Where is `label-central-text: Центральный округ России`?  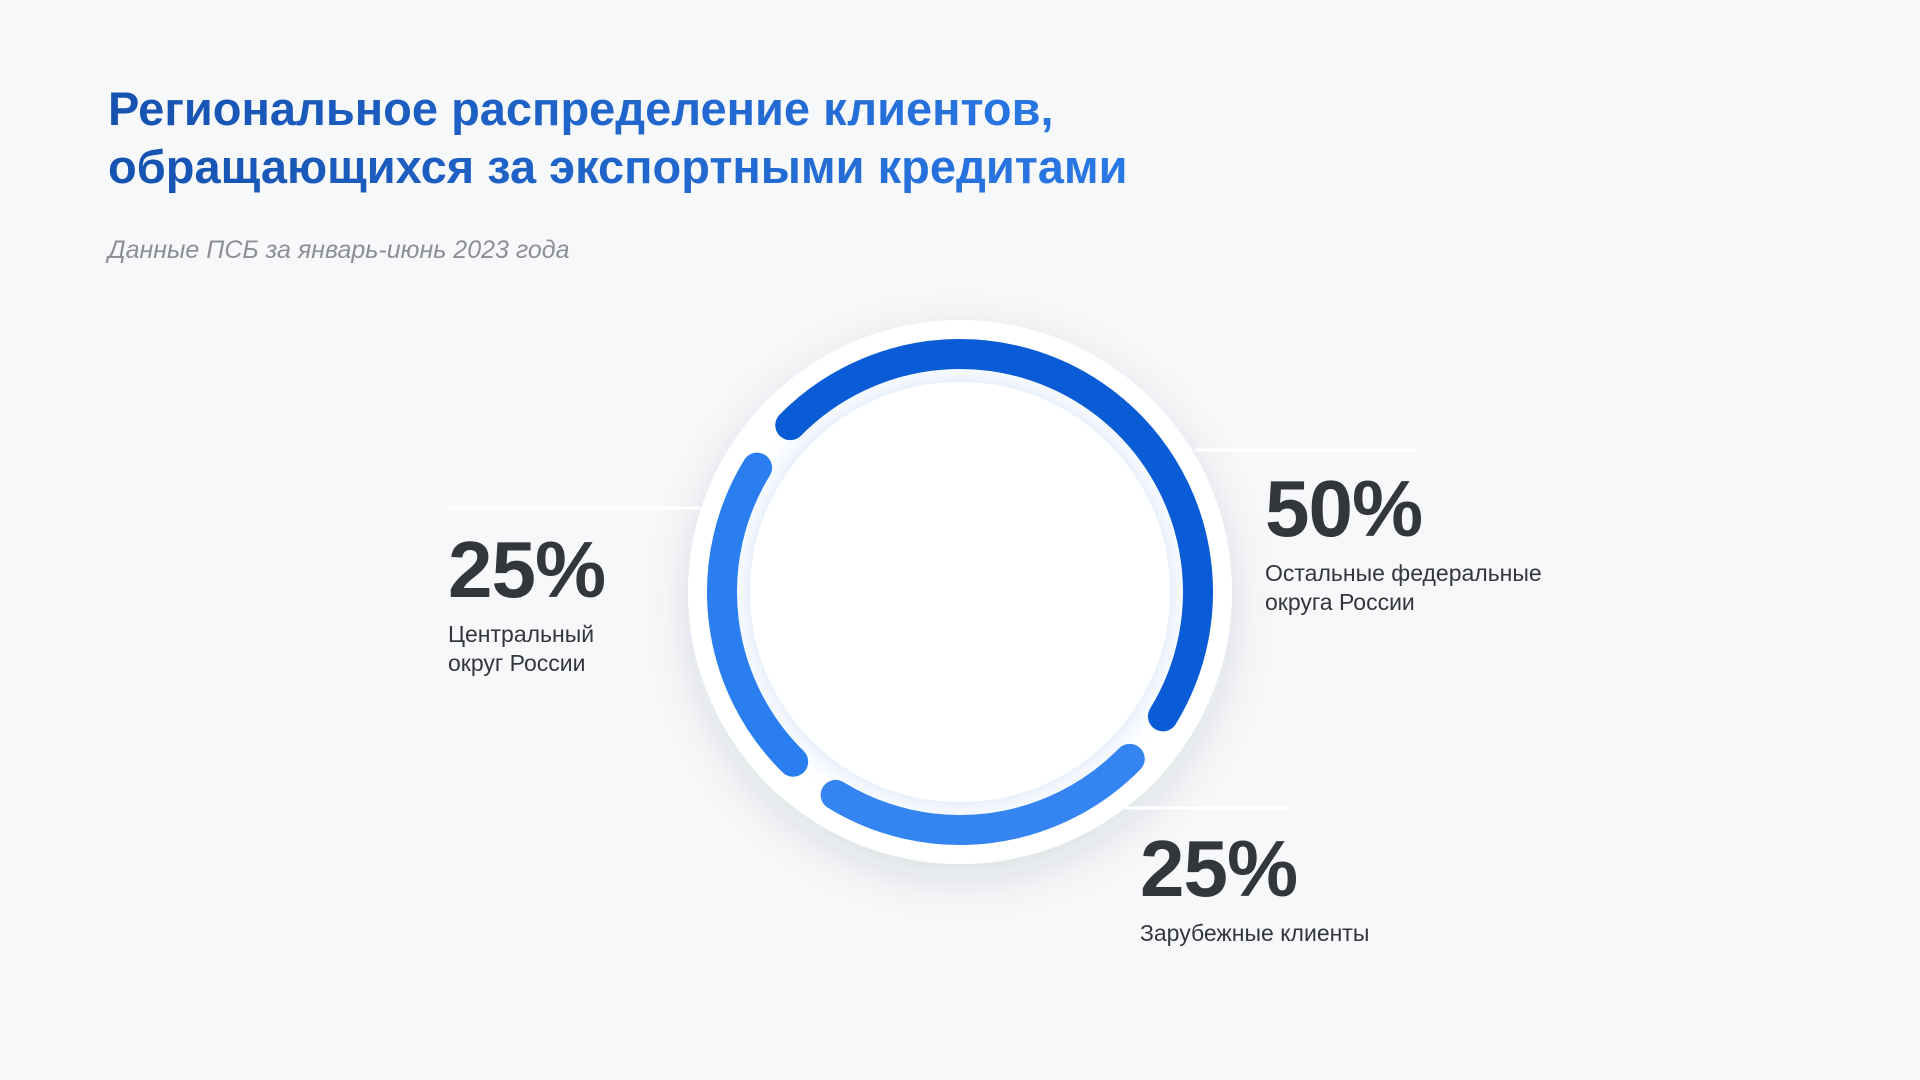 label-central-text: Центральный округ России is located at coordinates (521, 648).